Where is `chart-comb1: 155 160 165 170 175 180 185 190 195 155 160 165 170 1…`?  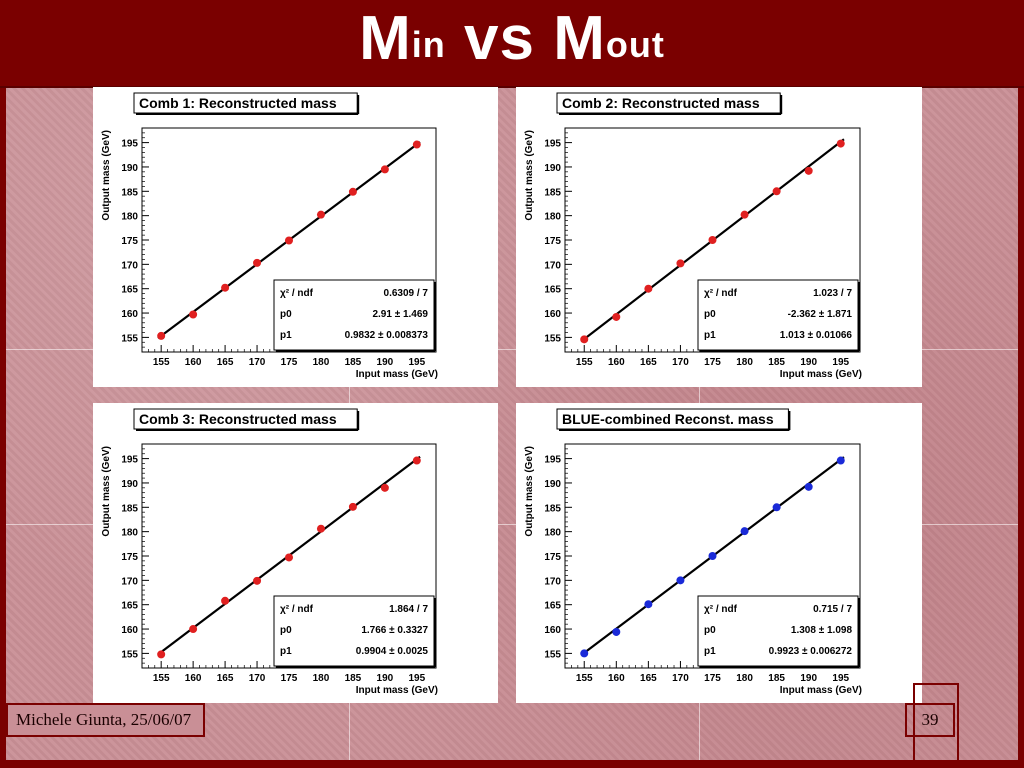 chart-comb1: 155 160 165 170 175 180 185 190 195 155 160 165 170 1… is located at coordinates (269, 236).